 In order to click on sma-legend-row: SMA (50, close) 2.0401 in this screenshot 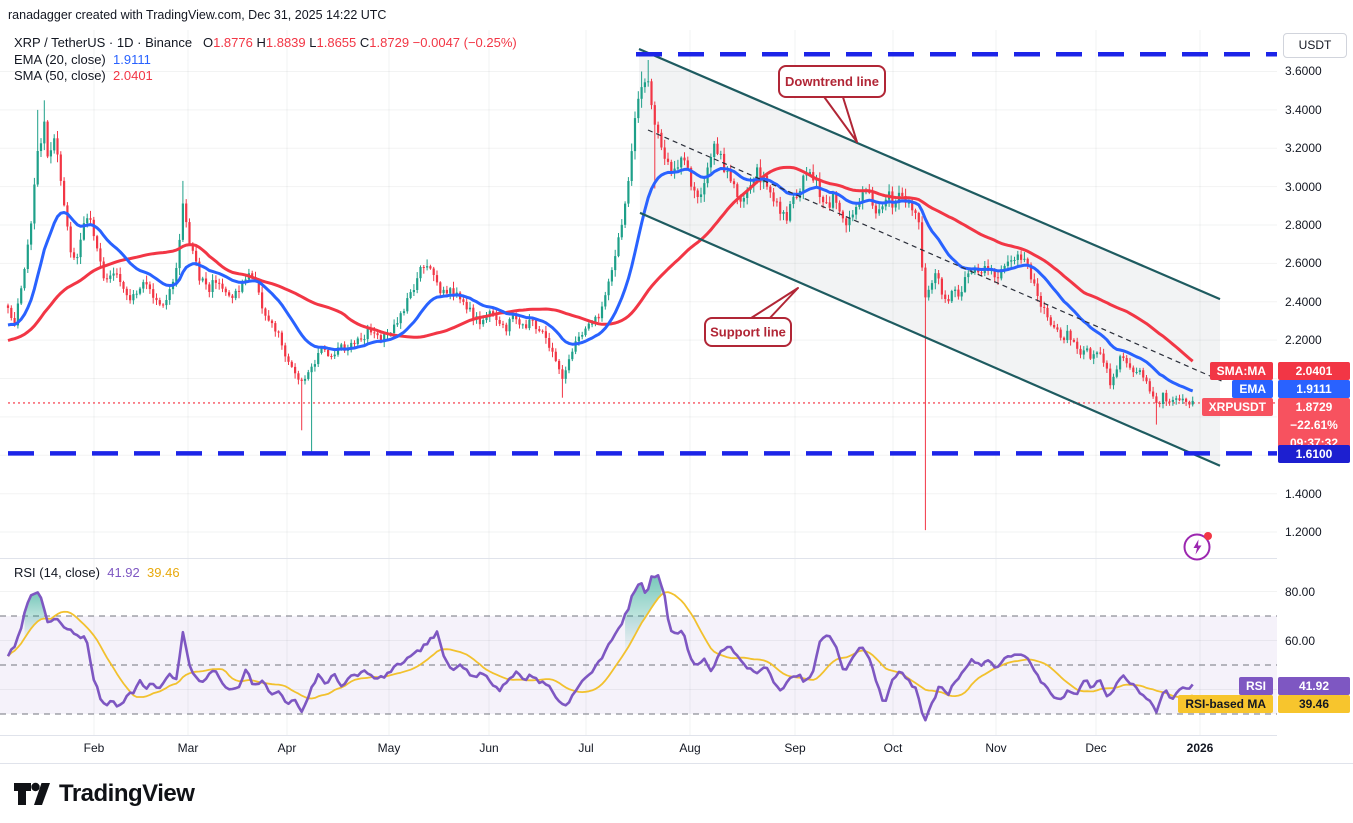, I will do `click(83, 75)`.